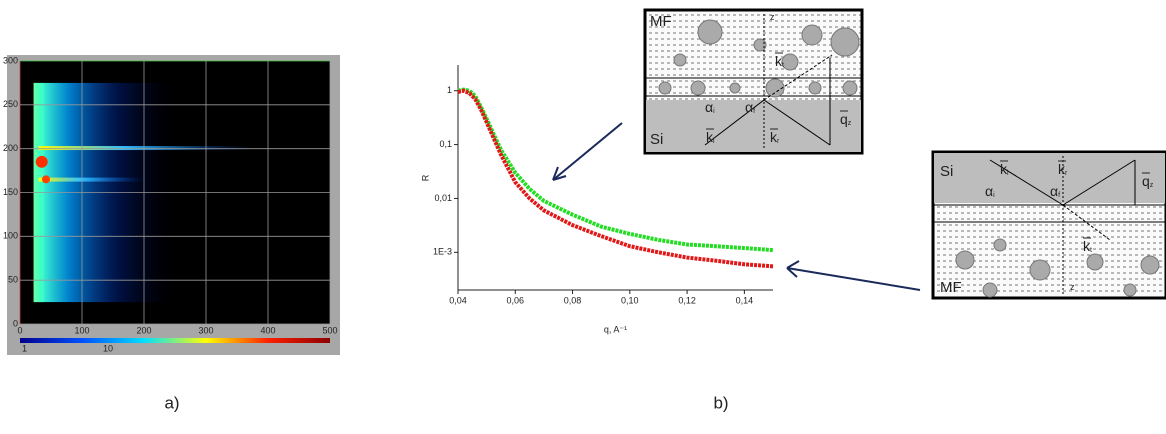 This screenshot has height=434, width=1166. What do you see at coordinates (171, 402) in the screenshot?
I see `caption: a)` at bounding box center [171, 402].